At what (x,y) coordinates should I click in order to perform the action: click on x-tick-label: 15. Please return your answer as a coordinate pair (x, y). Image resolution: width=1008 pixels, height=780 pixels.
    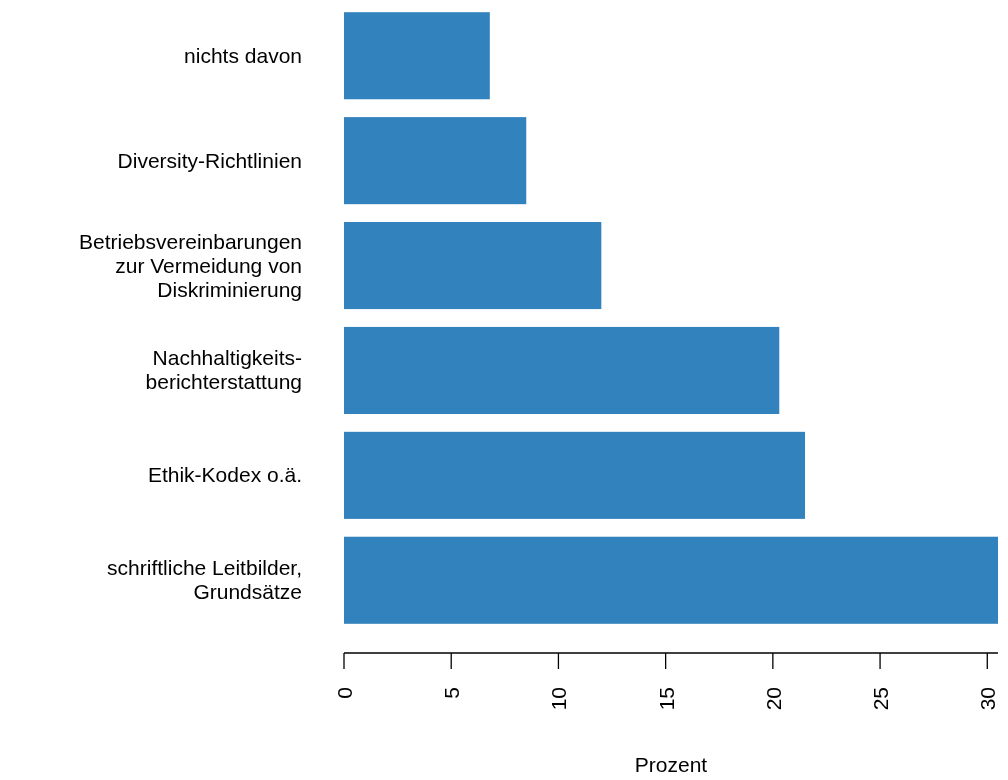
    Looking at the image, I should click on (666, 699).